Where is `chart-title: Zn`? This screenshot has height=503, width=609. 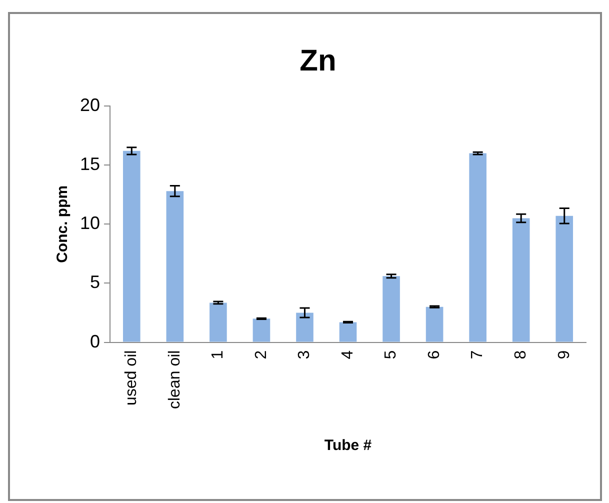
chart-title: Zn is located at coordinates (318, 61).